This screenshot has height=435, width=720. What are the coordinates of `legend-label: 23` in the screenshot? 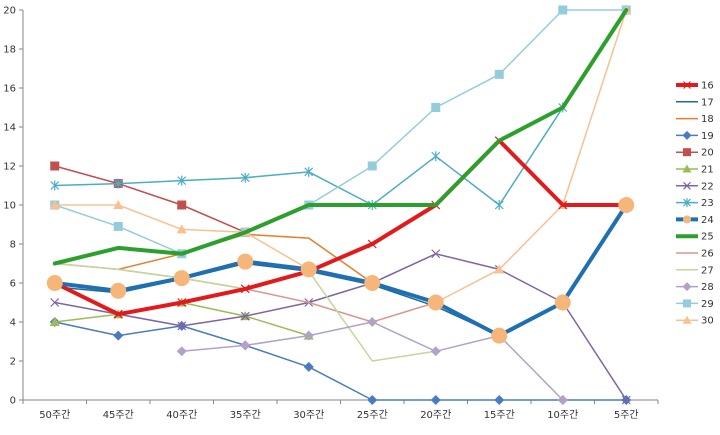 It's located at (707, 203).